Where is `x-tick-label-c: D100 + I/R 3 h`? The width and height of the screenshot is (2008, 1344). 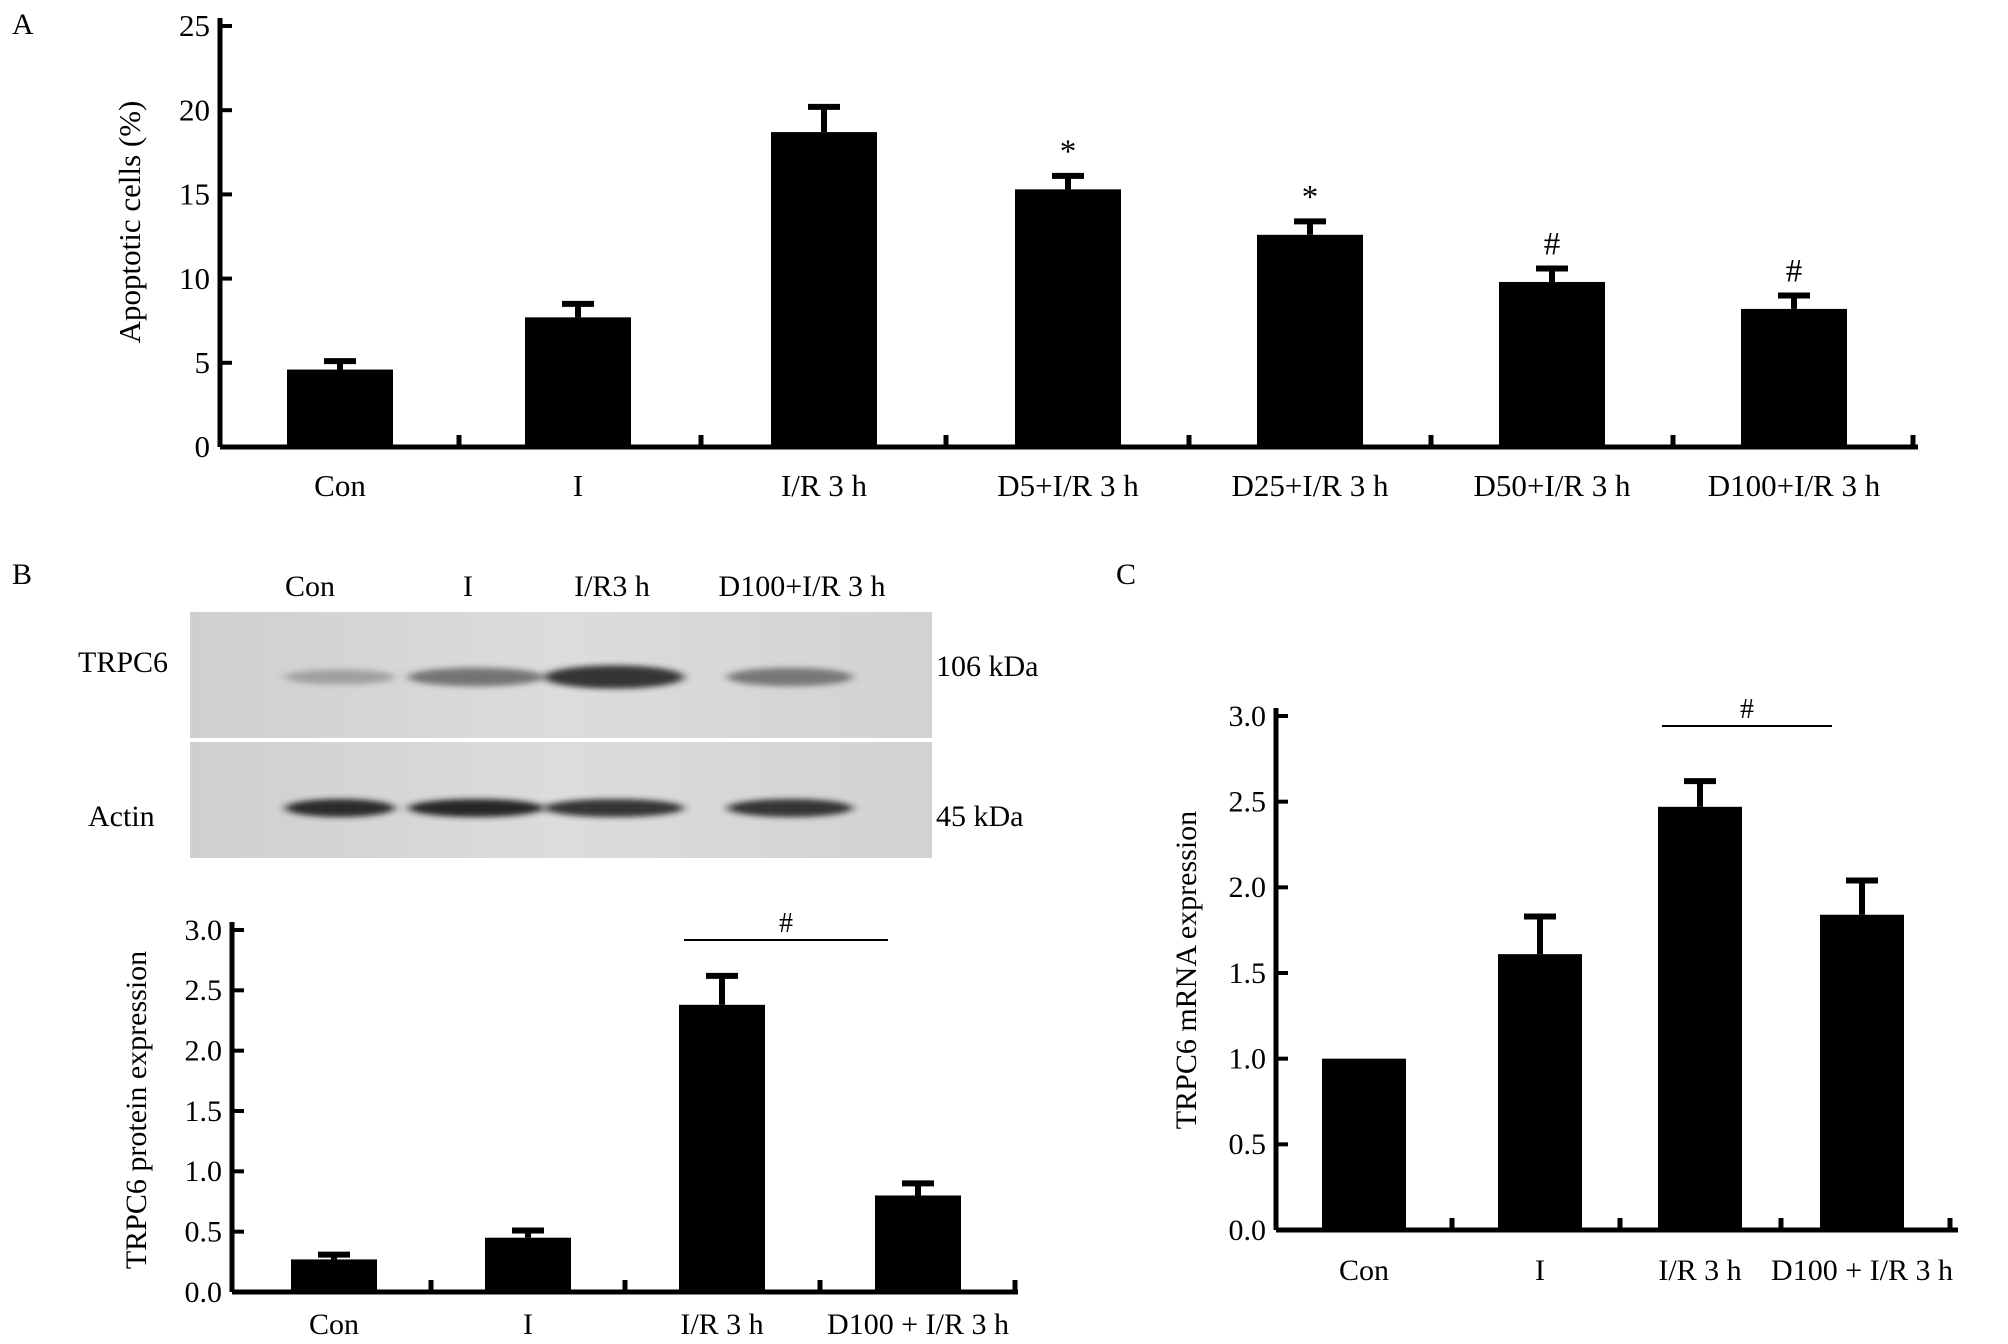
x-tick-label-c: D100 + I/R 3 h is located at coordinates (1862, 1270).